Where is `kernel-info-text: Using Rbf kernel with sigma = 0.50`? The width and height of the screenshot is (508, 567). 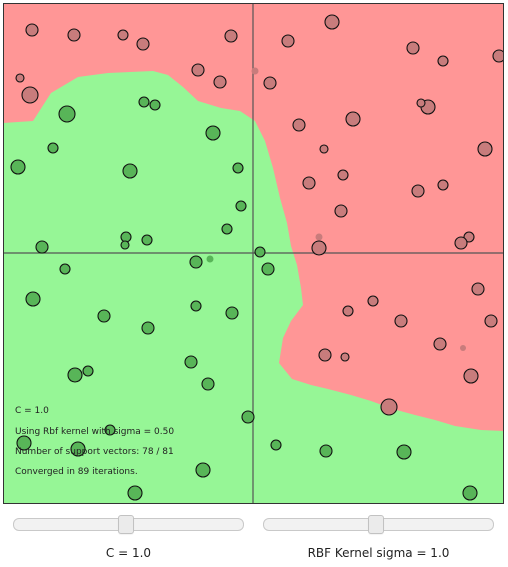 kernel-info-text: Using Rbf kernel with sigma = 0.50 is located at coordinates (94, 432).